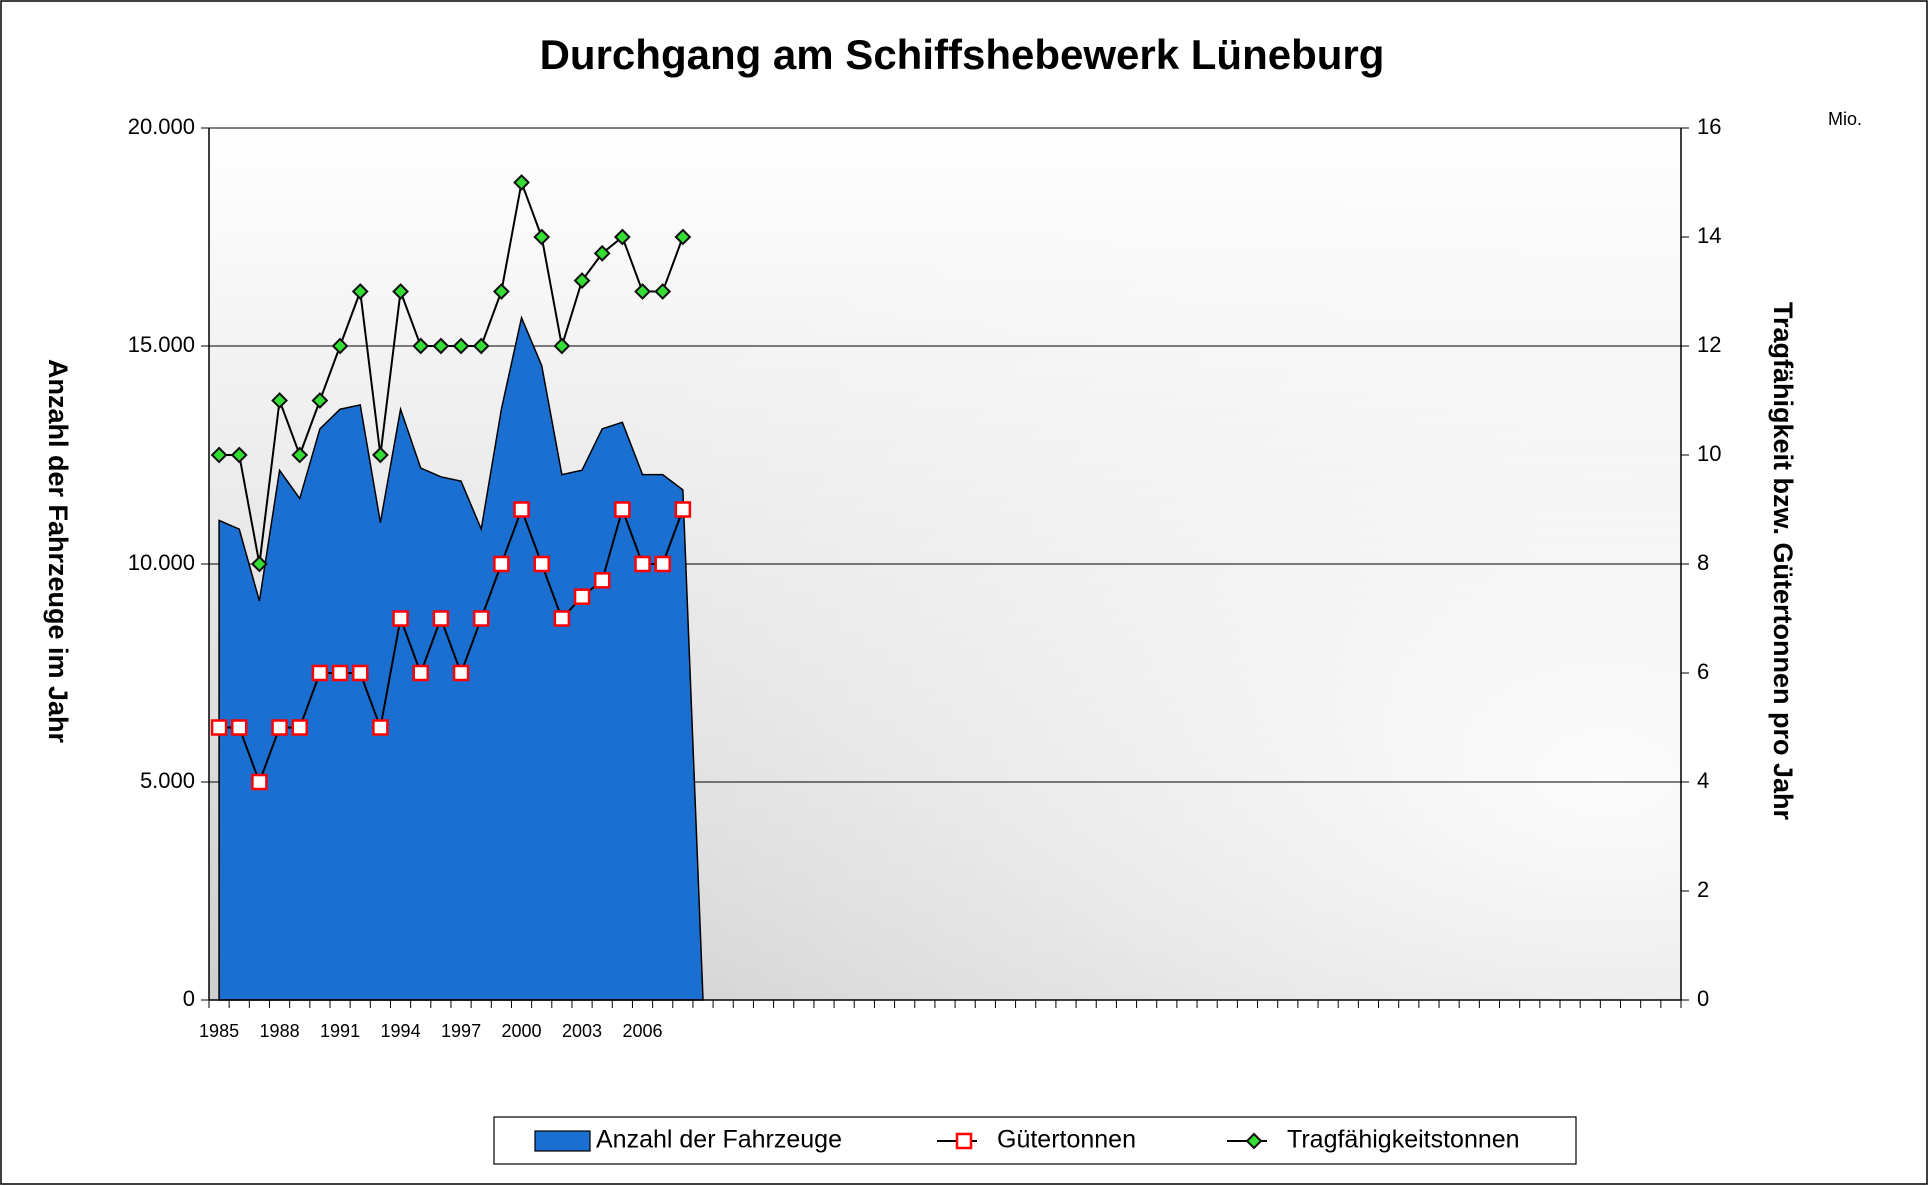 This screenshot has width=1930, height=1186. What do you see at coordinates (582, 1031) in the screenshot?
I see `x-tick-label: 2003` at bounding box center [582, 1031].